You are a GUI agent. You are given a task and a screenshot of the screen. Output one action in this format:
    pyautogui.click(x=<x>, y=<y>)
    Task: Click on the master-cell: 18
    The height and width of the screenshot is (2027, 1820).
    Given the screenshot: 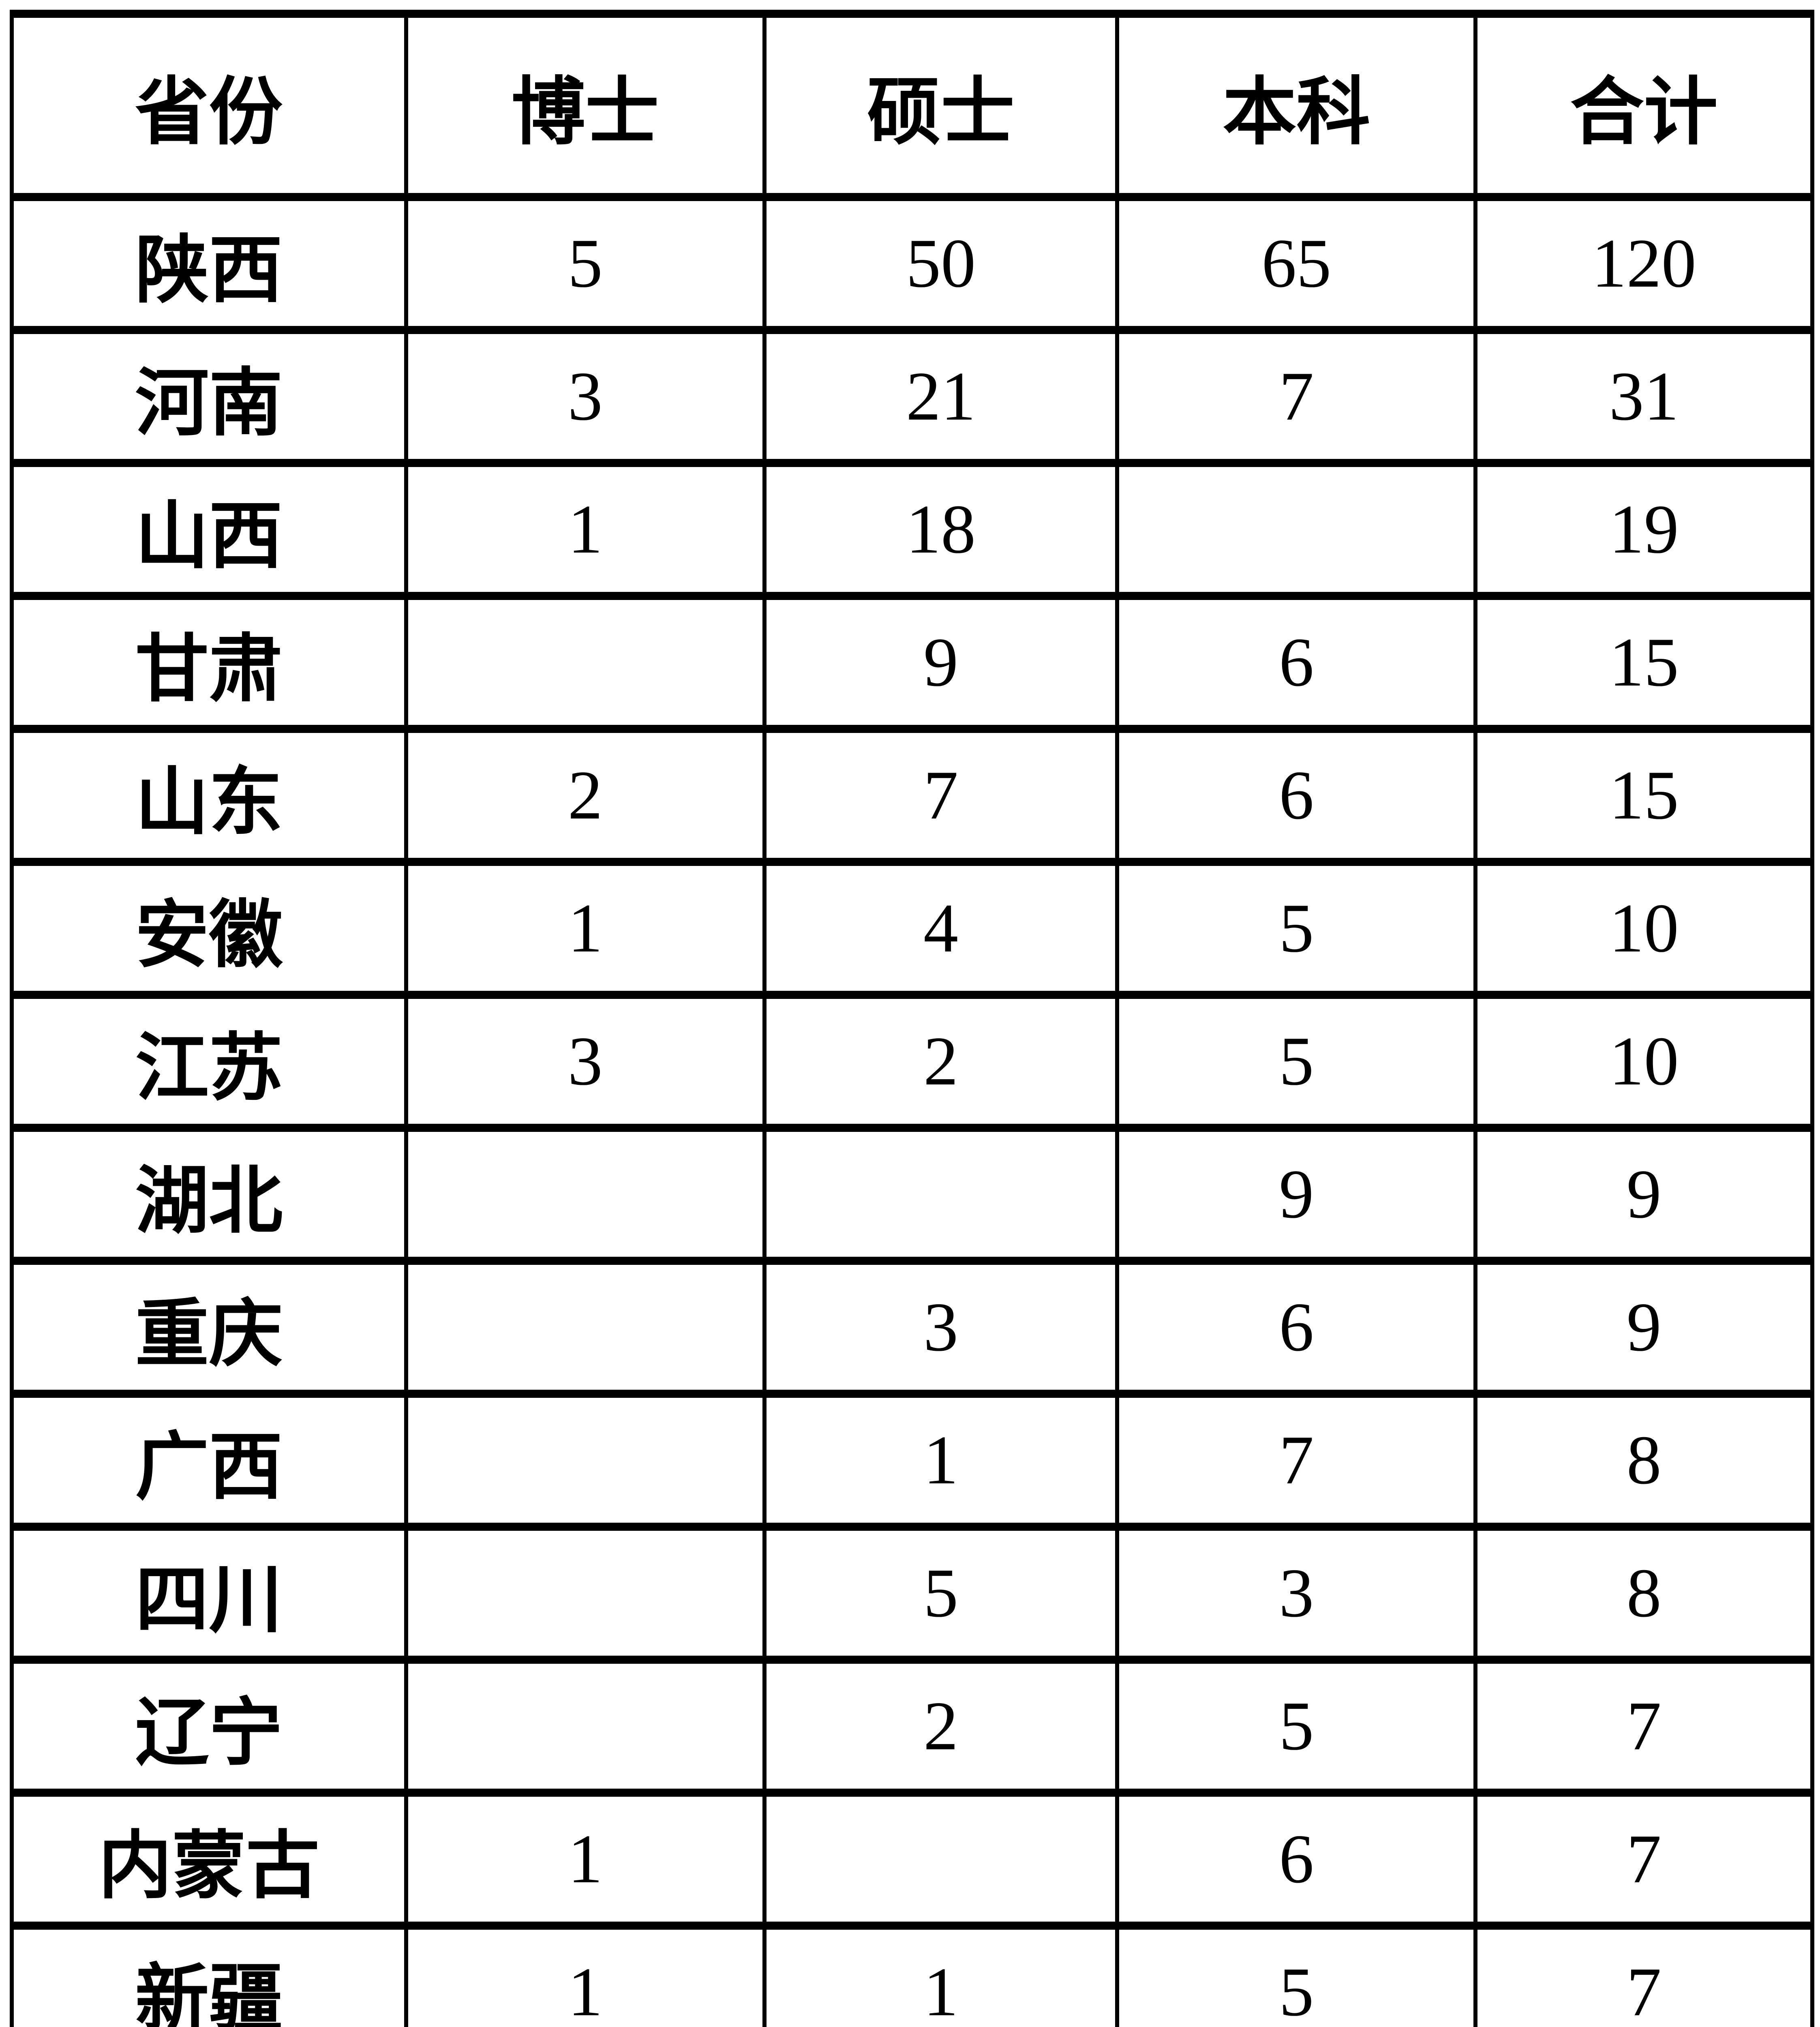 What is the action you would take?
    pyautogui.click(x=941, y=529)
    